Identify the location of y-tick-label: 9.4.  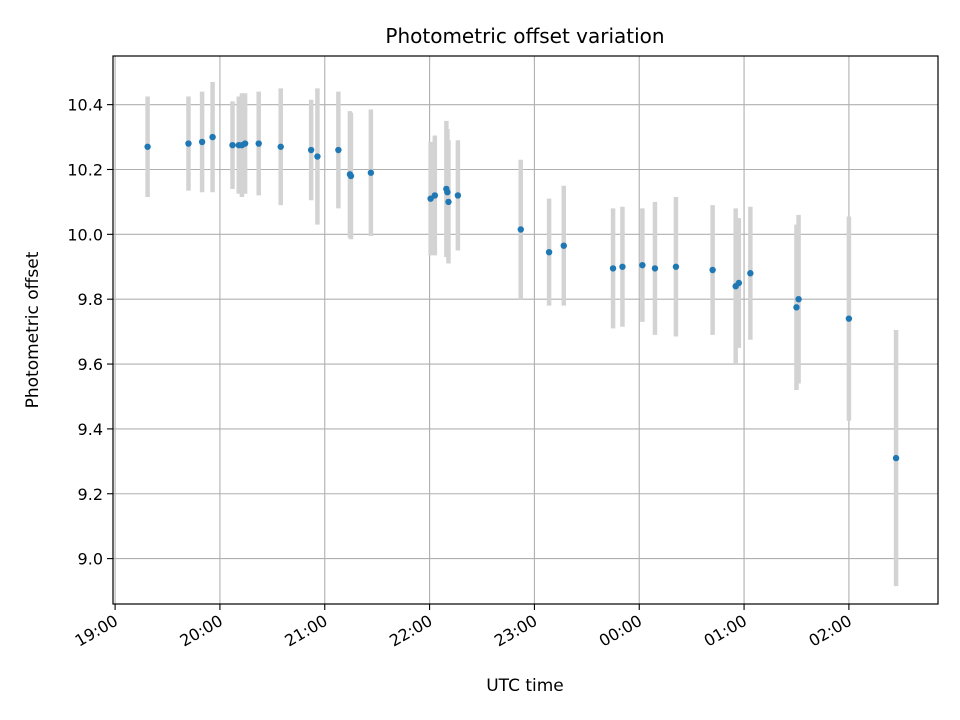
(90, 429).